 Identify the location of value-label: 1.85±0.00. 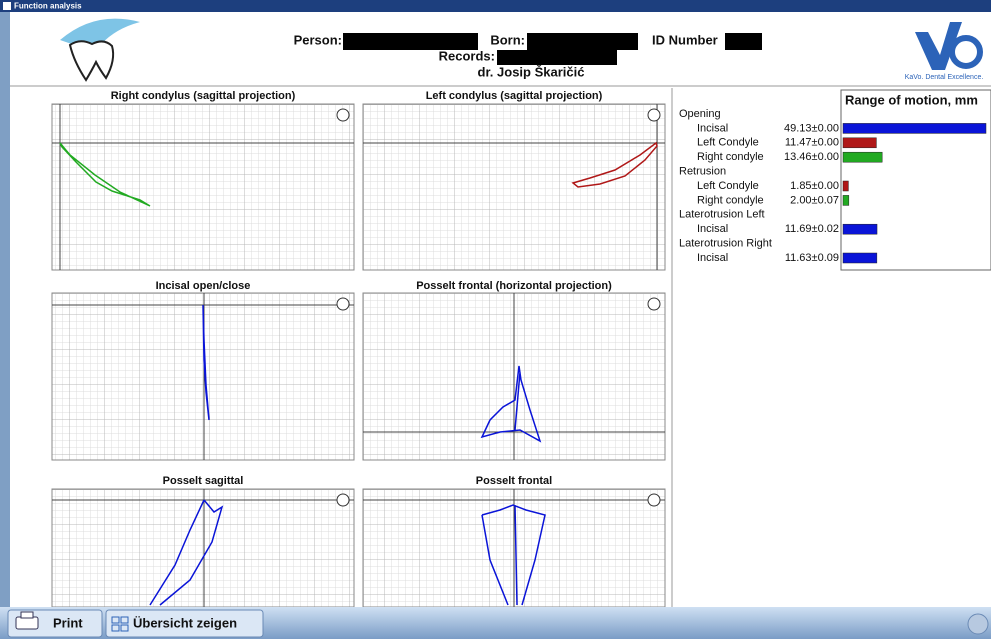
(814, 186).